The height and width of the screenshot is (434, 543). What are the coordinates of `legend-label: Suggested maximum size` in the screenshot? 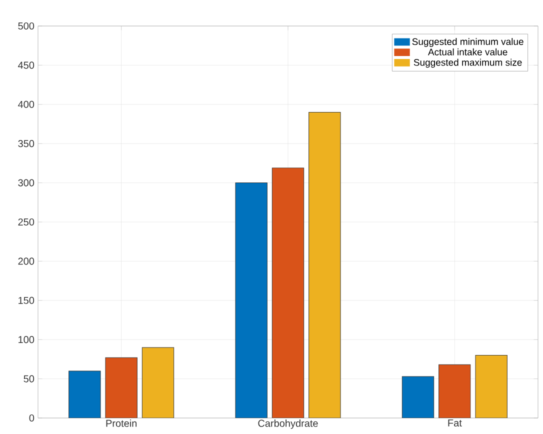 It's located at (468, 63).